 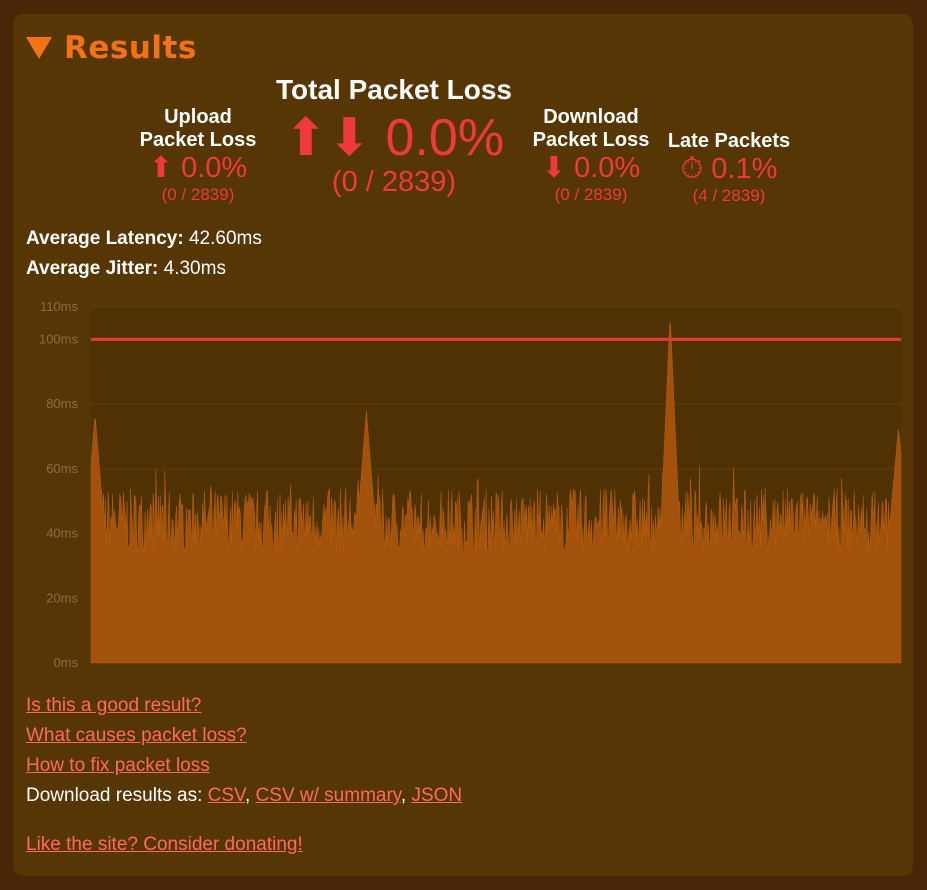 I want to click on download-packet-loss: Download Packet Loss ⬇ 0.0% (0 / 2839), so click(x=591, y=156).